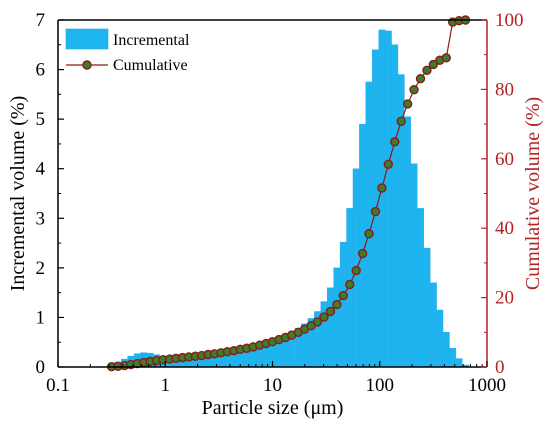 This screenshot has width=550, height=425. I want to click on y-right-tick-label: 20, so click(504, 298).